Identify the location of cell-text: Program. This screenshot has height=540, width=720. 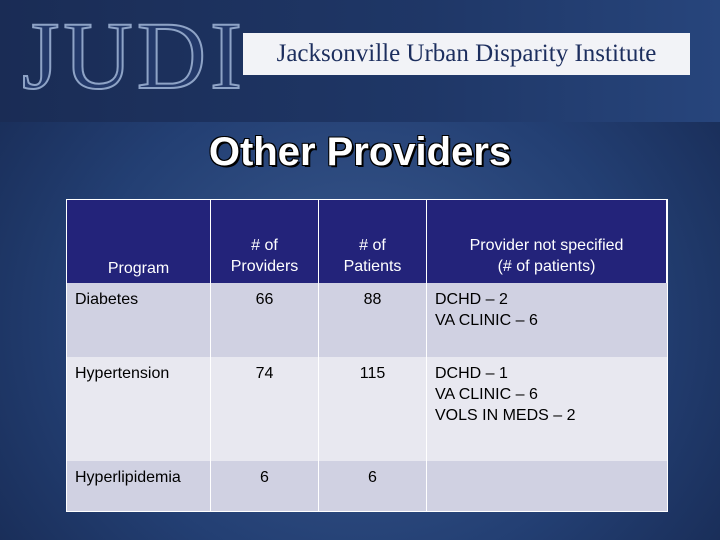
(138, 268).